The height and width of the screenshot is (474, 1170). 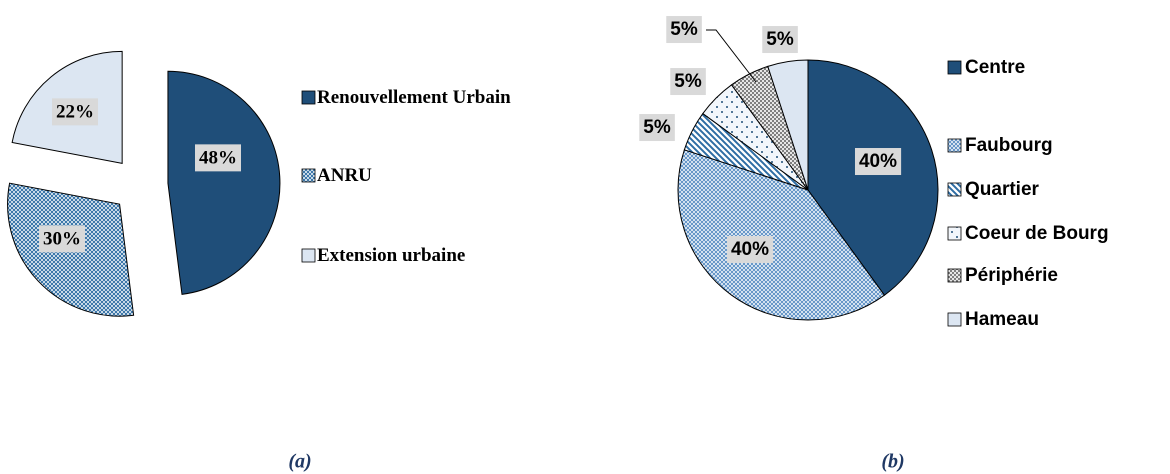 I want to click on legend-label: Centre, so click(x=995, y=67).